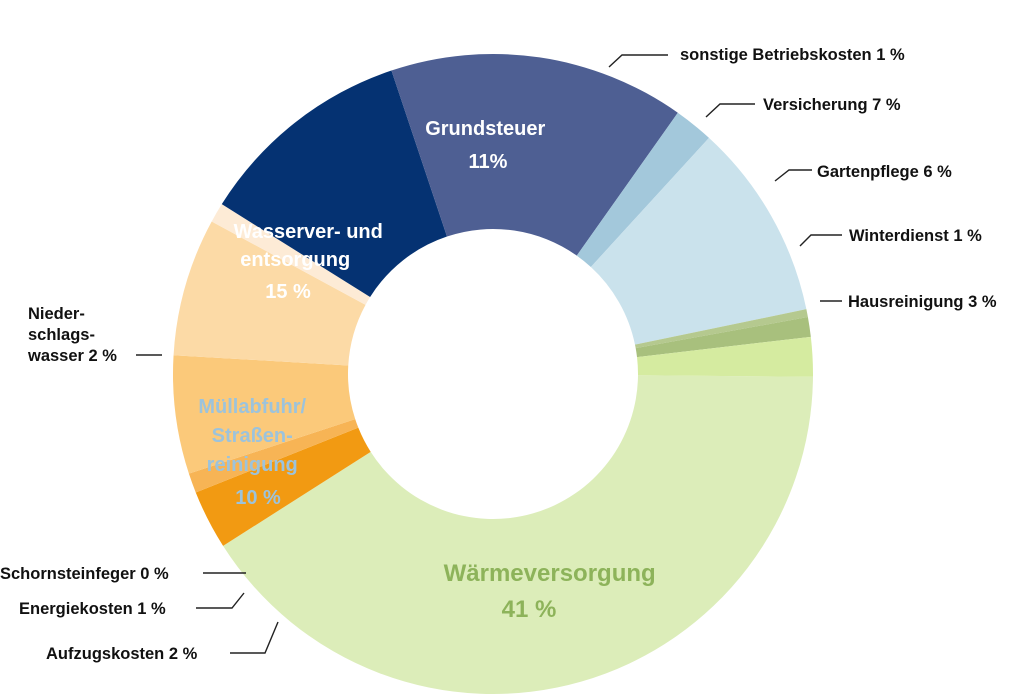 The image size is (1024, 695). Describe the element at coordinates (295, 260) in the screenshot. I see `label-wasser-line2: entsorgung` at that location.